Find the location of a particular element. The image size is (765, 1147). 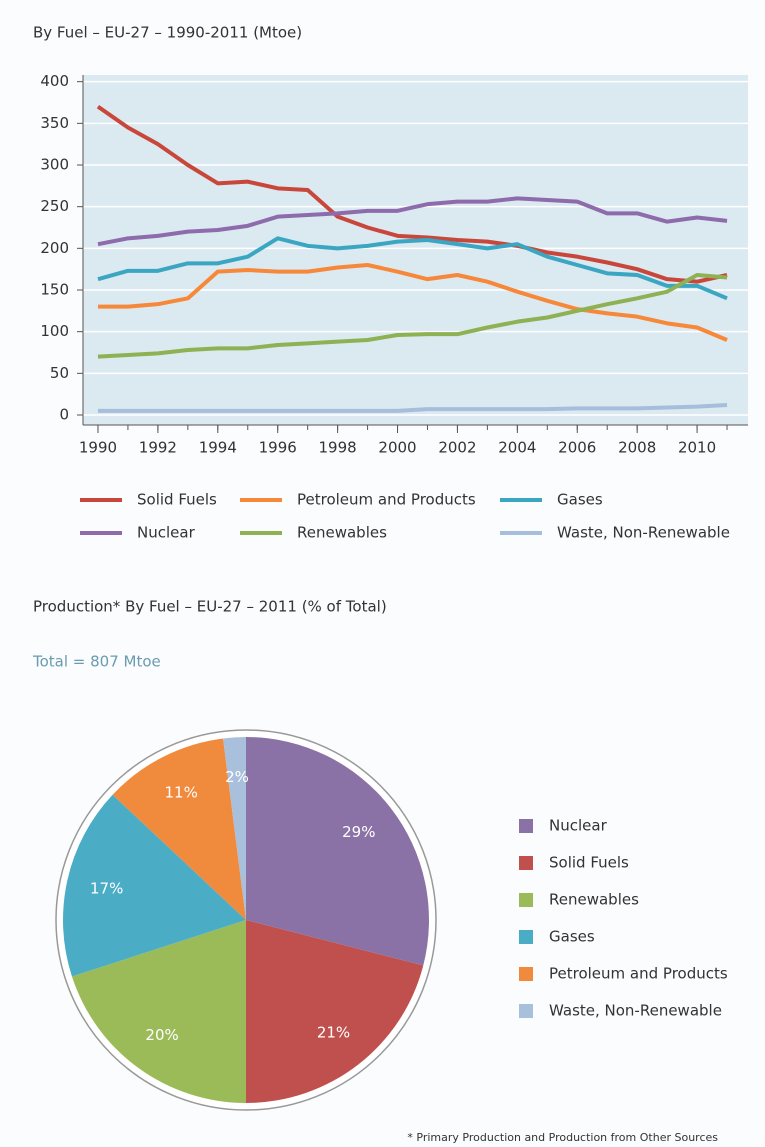

y-tick-label: 200 is located at coordinates (54, 248).